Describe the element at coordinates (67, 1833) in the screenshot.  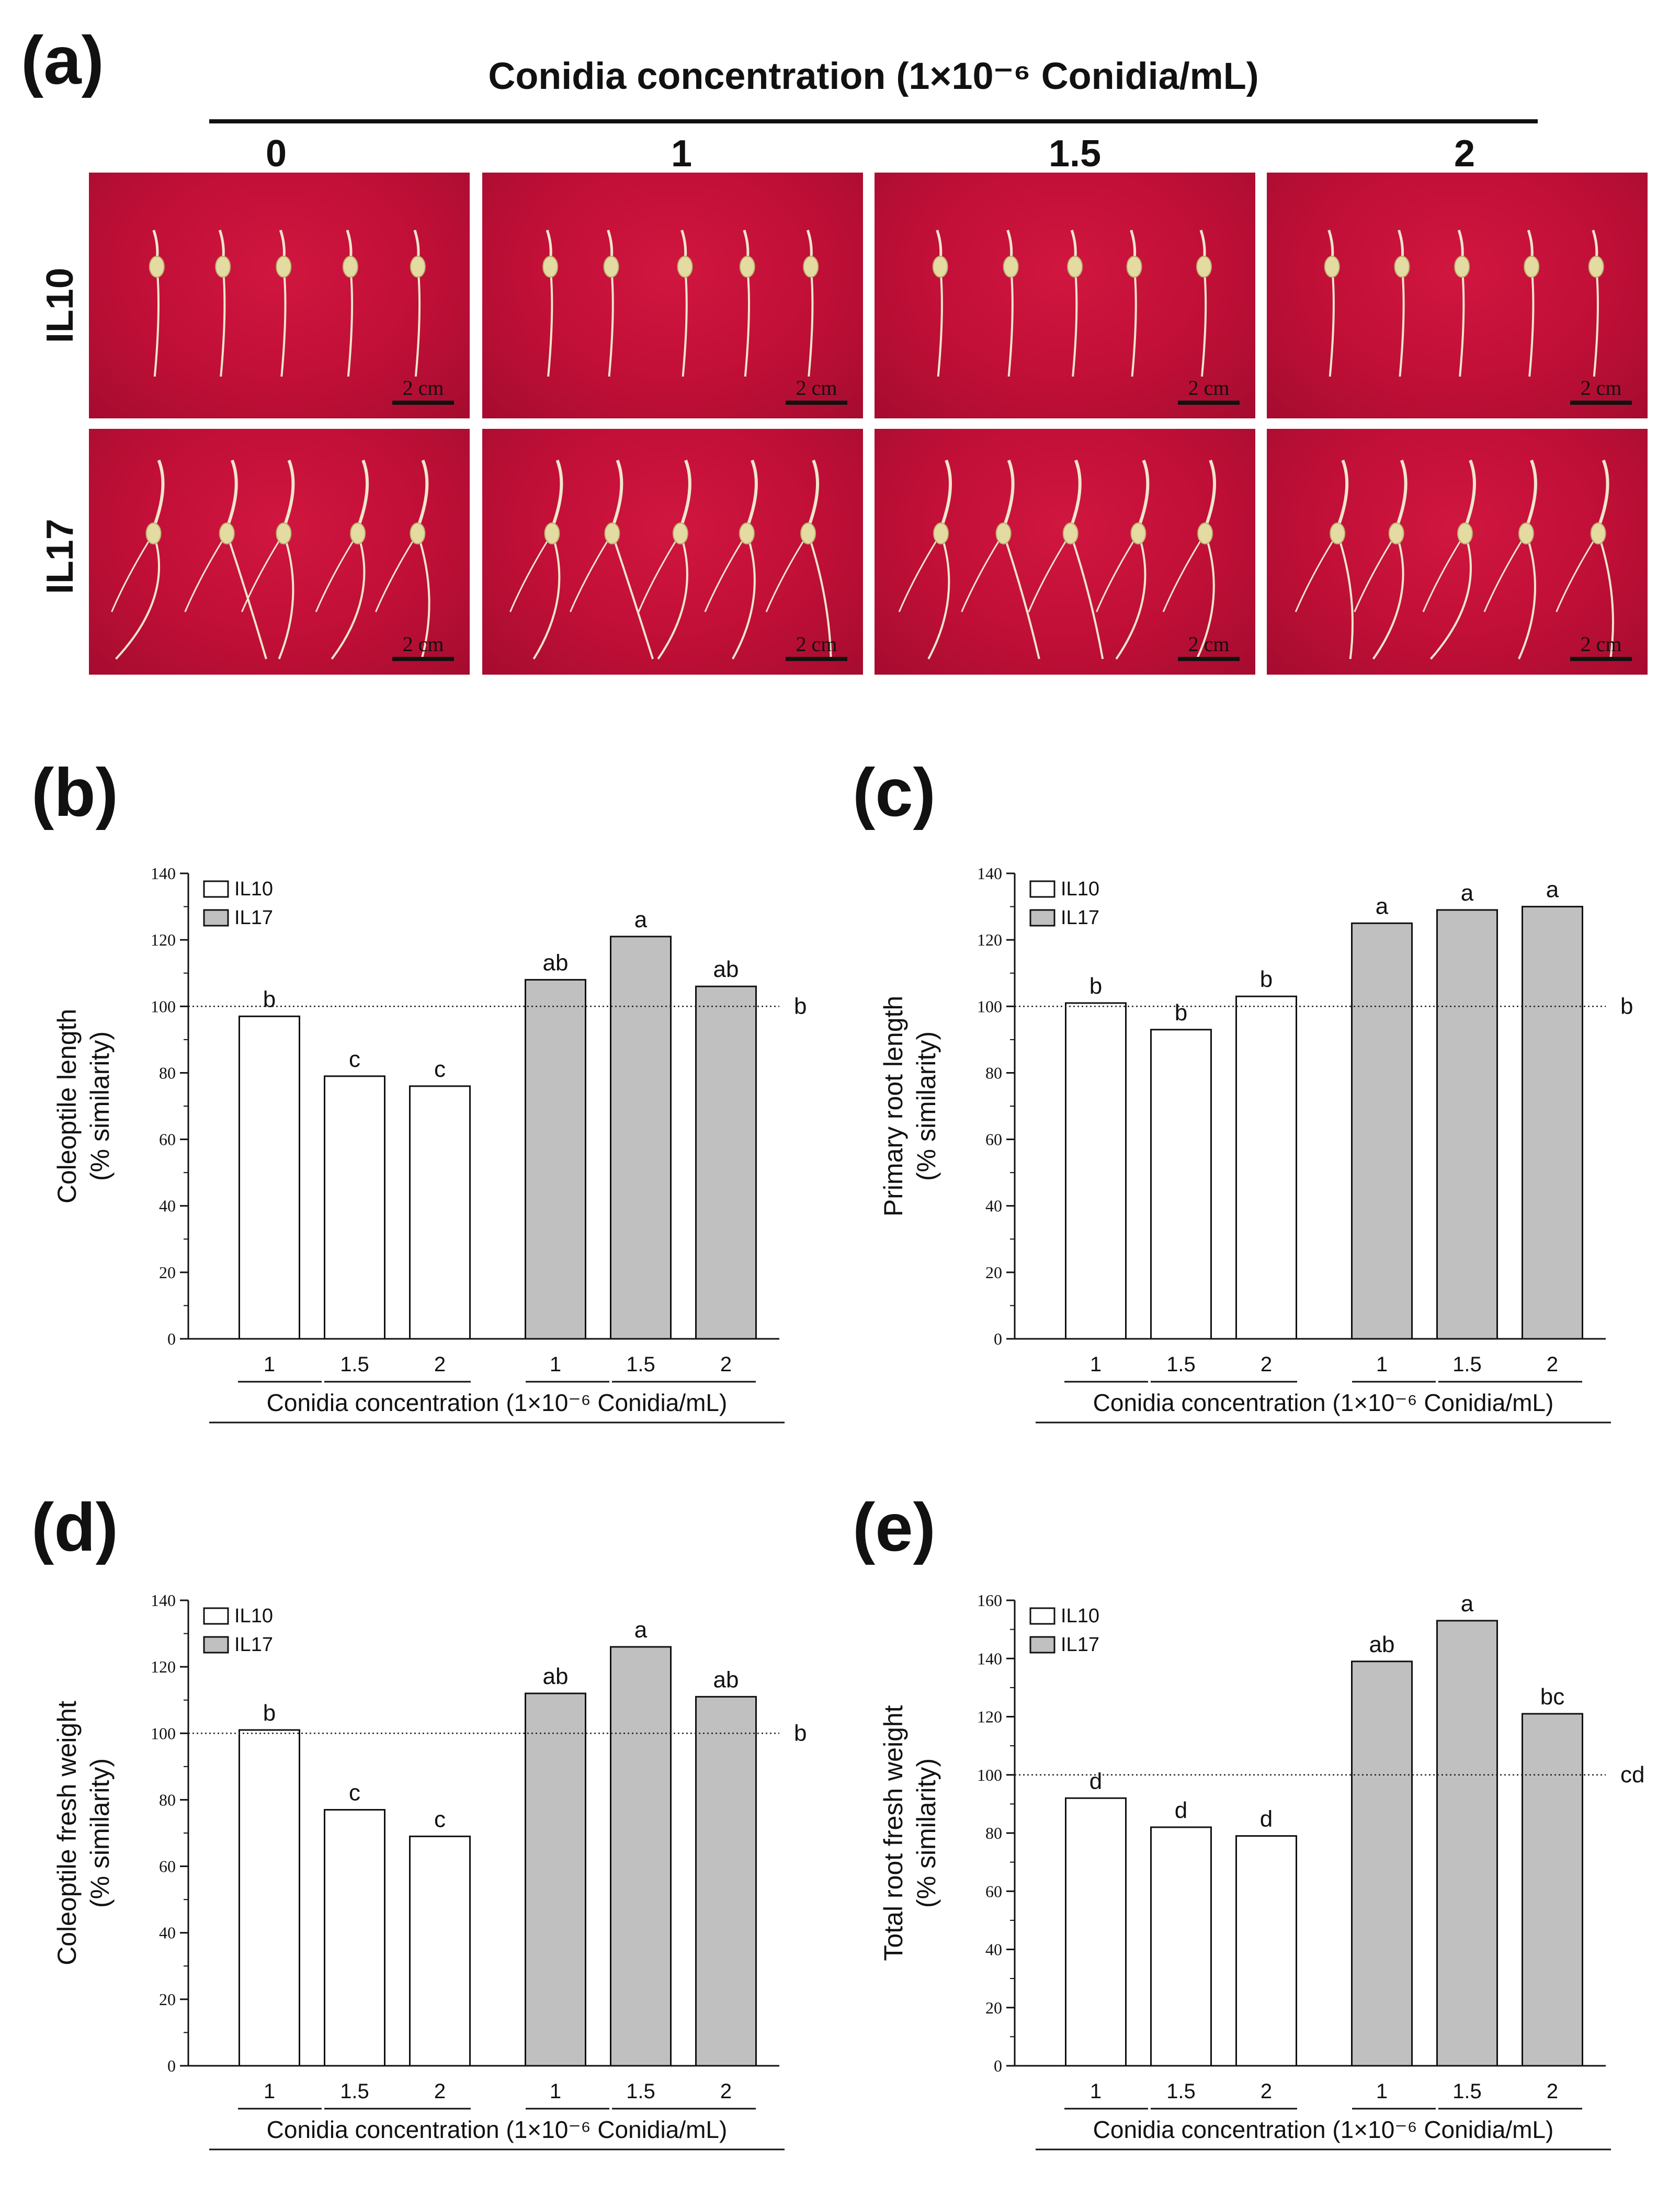
I see `y-axis-label: Coleoptile fresh weight` at that location.